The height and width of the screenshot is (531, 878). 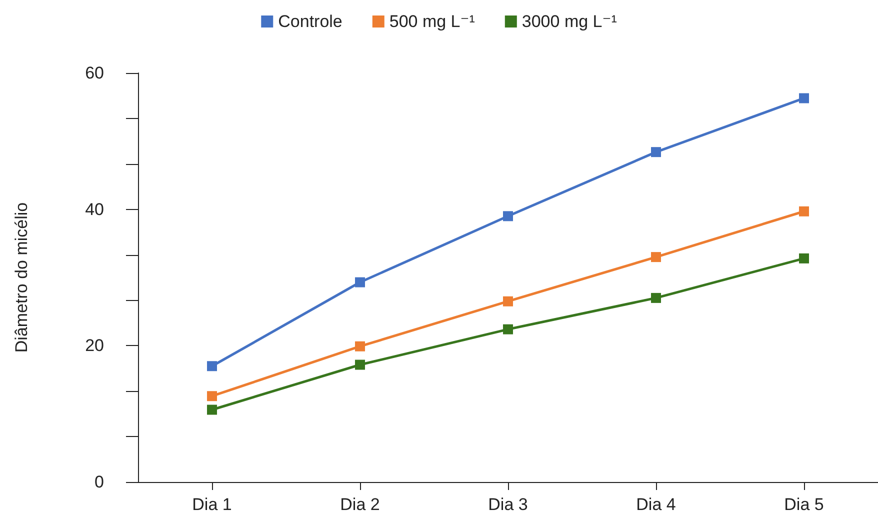 I want to click on y-axis-title: Diâmetro do micélio, so click(x=21, y=277).